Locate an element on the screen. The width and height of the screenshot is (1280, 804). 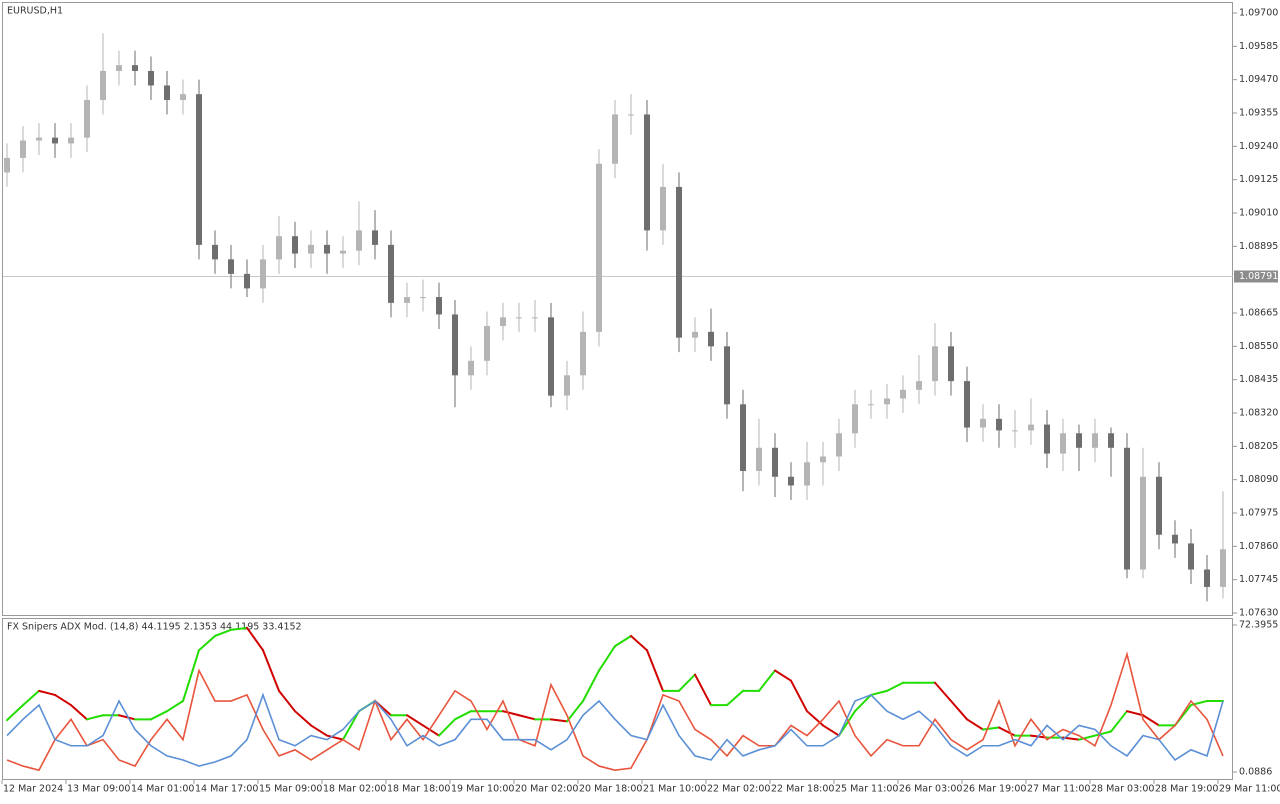
x-tick-label: 20 Mar 02:00 is located at coordinates (546, 789).